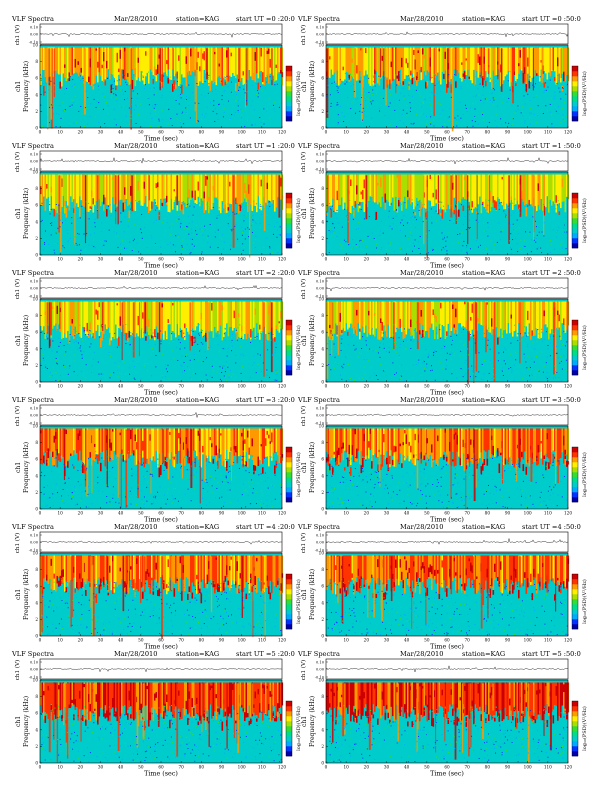  What do you see at coordinates (262, 132) in the screenshot?
I see `x-tick-label: 110` at bounding box center [262, 132].